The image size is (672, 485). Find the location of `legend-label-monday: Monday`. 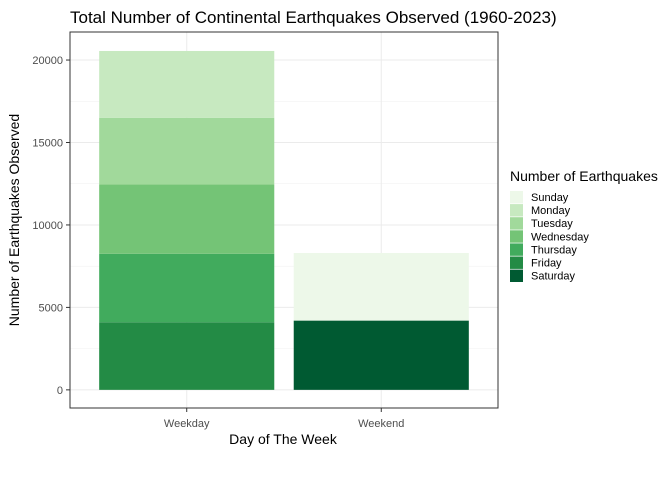

legend-label-monday: Monday is located at coordinates (551, 211).